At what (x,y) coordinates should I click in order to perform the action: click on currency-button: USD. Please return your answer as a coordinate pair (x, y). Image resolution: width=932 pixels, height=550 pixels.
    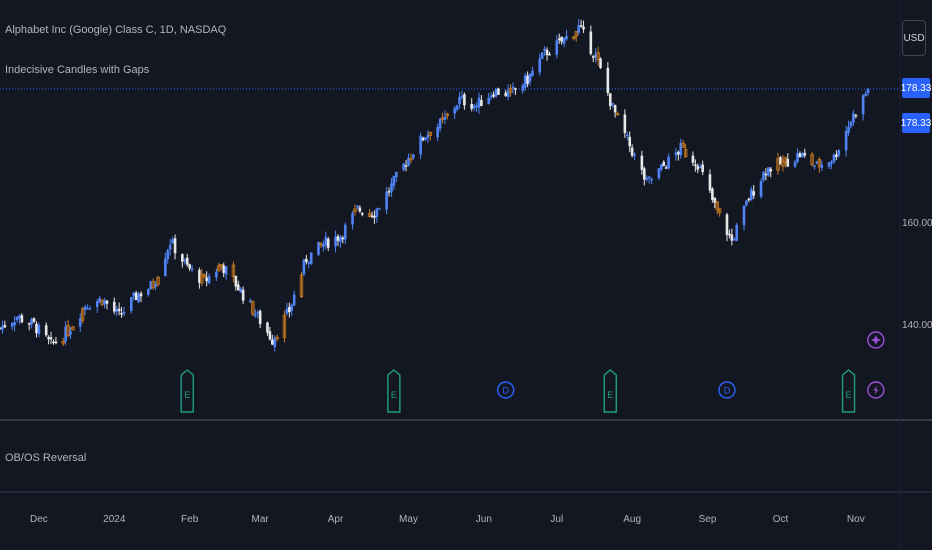
    Looking at the image, I should click on (914, 38).